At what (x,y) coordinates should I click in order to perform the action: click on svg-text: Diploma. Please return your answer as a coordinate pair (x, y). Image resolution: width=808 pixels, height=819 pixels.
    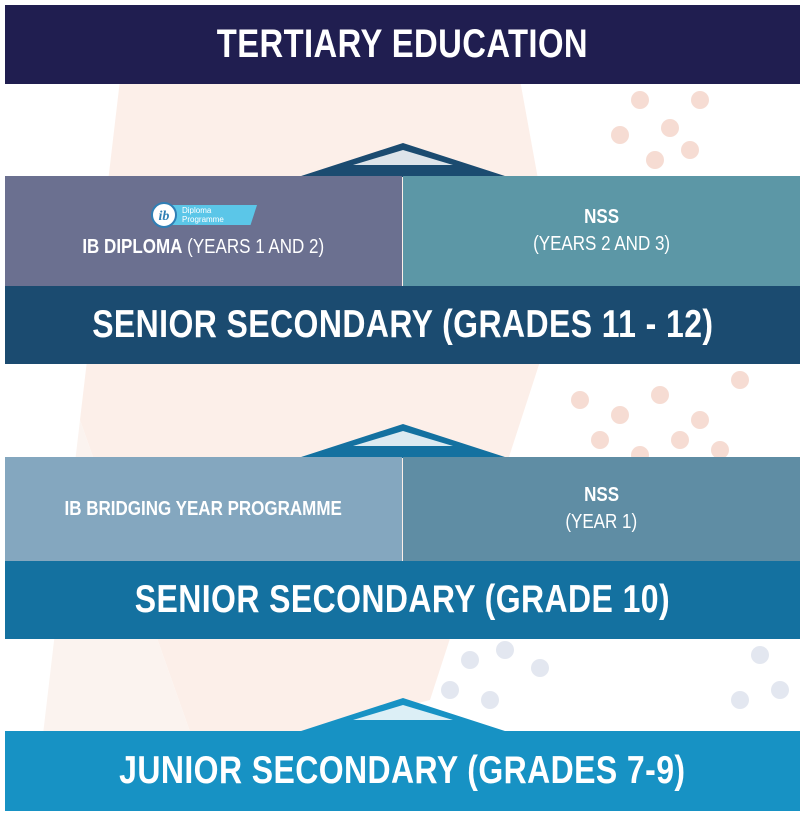
    Looking at the image, I should click on (197, 210).